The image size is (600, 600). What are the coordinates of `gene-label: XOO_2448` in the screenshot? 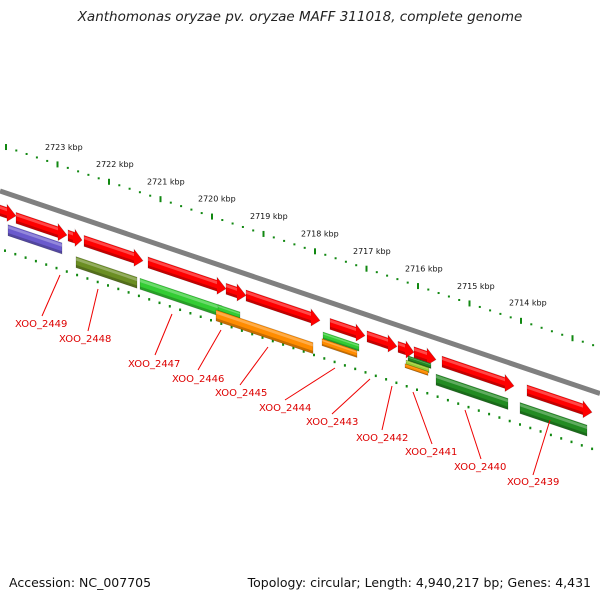 It's located at (85, 339).